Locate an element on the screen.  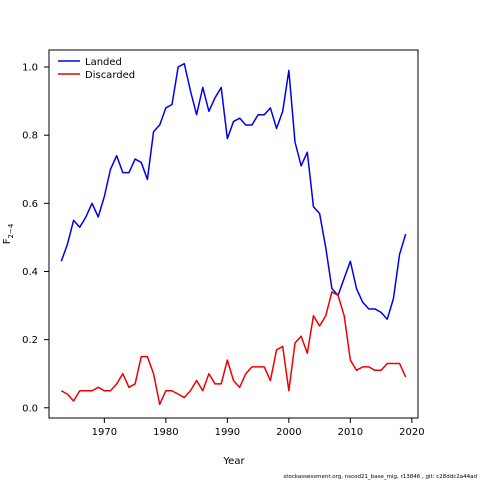
x-tick-label: 1970 is located at coordinates (104, 432).